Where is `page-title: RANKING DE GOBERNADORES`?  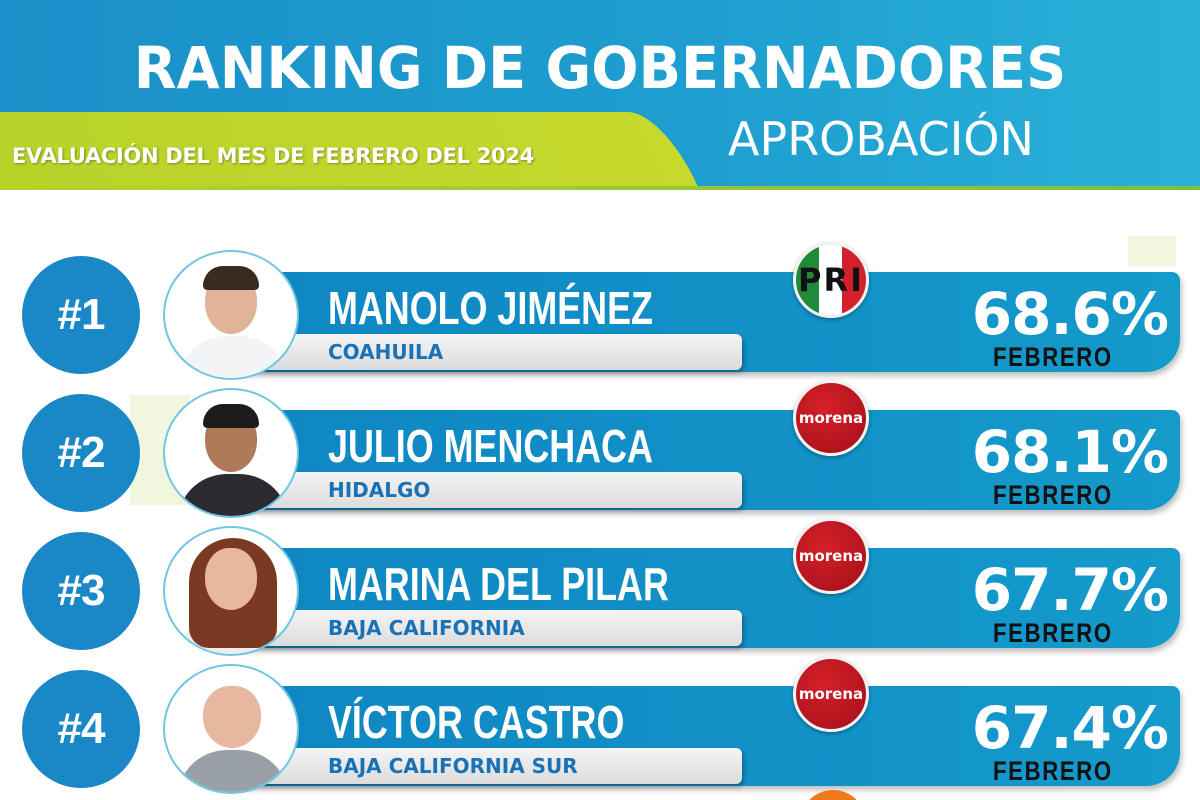
page-title: RANKING DE GOBERNADORES is located at coordinates (600, 68).